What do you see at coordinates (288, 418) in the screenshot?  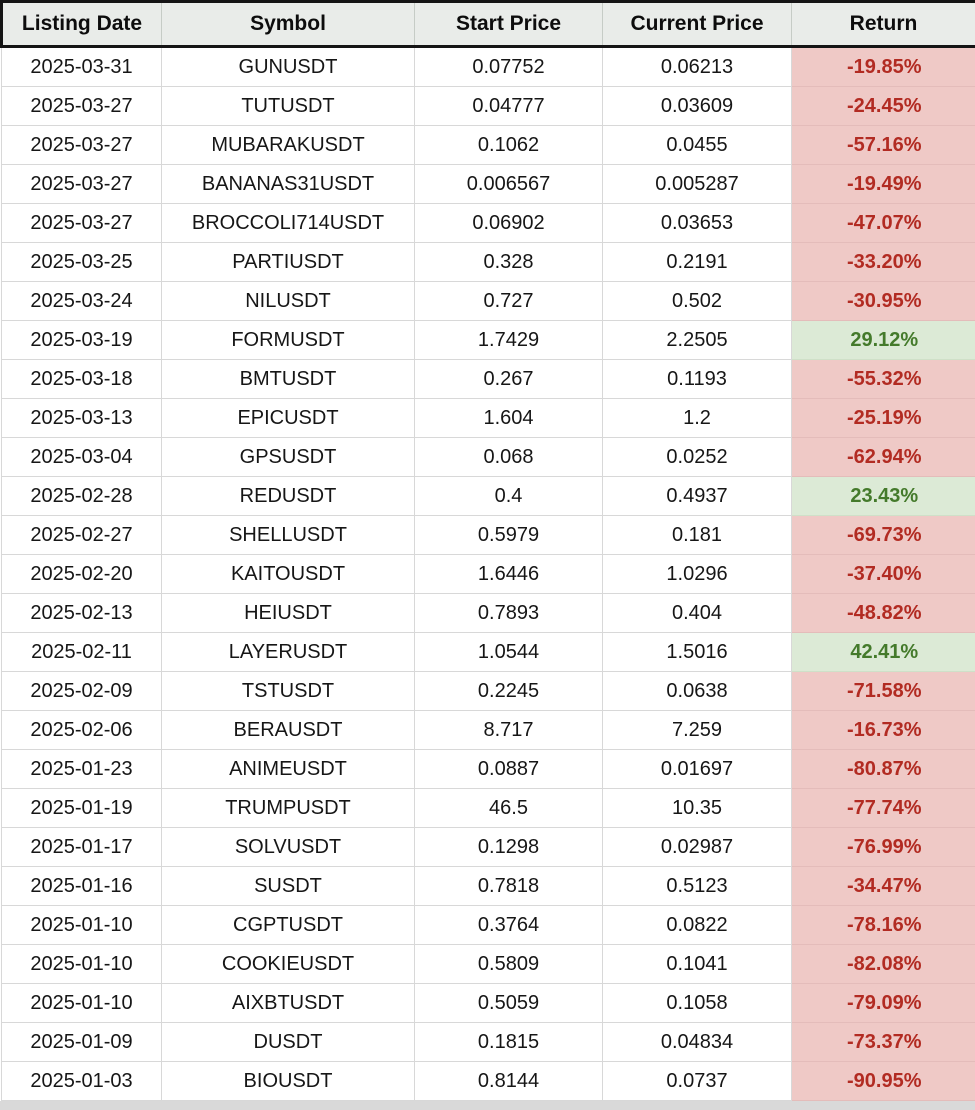 I see `symbol-cell: EPICUSDT` at bounding box center [288, 418].